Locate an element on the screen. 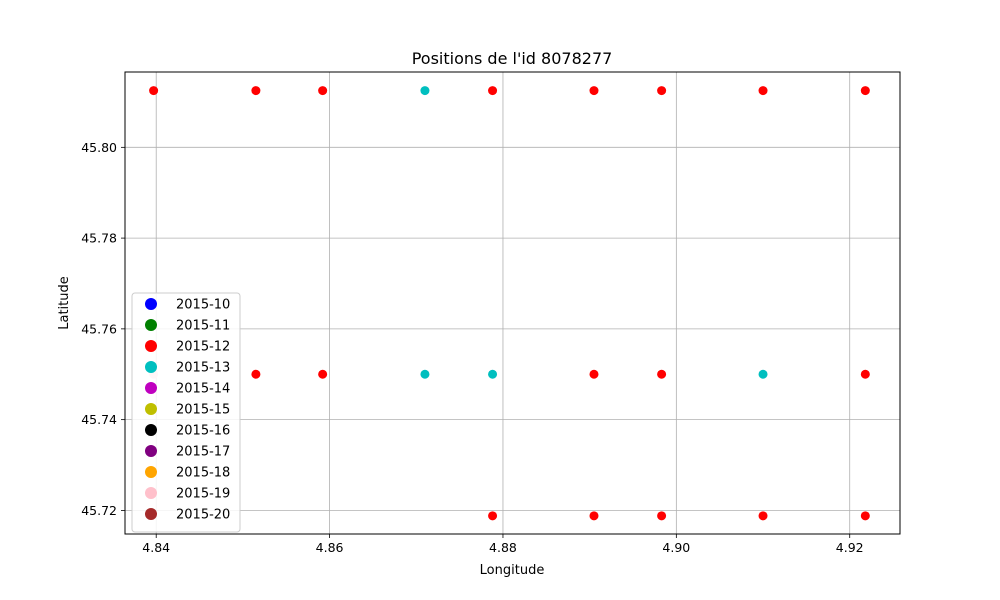 Image resolution: width=1000 pixels, height=600 pixels. legend-label: 2015-14 is located at coordinates (203, 389).